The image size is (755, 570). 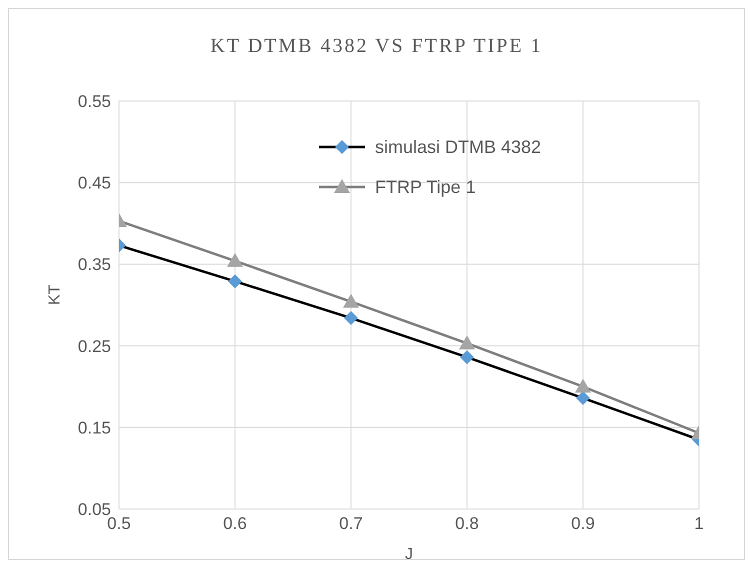 I want to click on x-axis-title: J, so click(x=409, y=554).